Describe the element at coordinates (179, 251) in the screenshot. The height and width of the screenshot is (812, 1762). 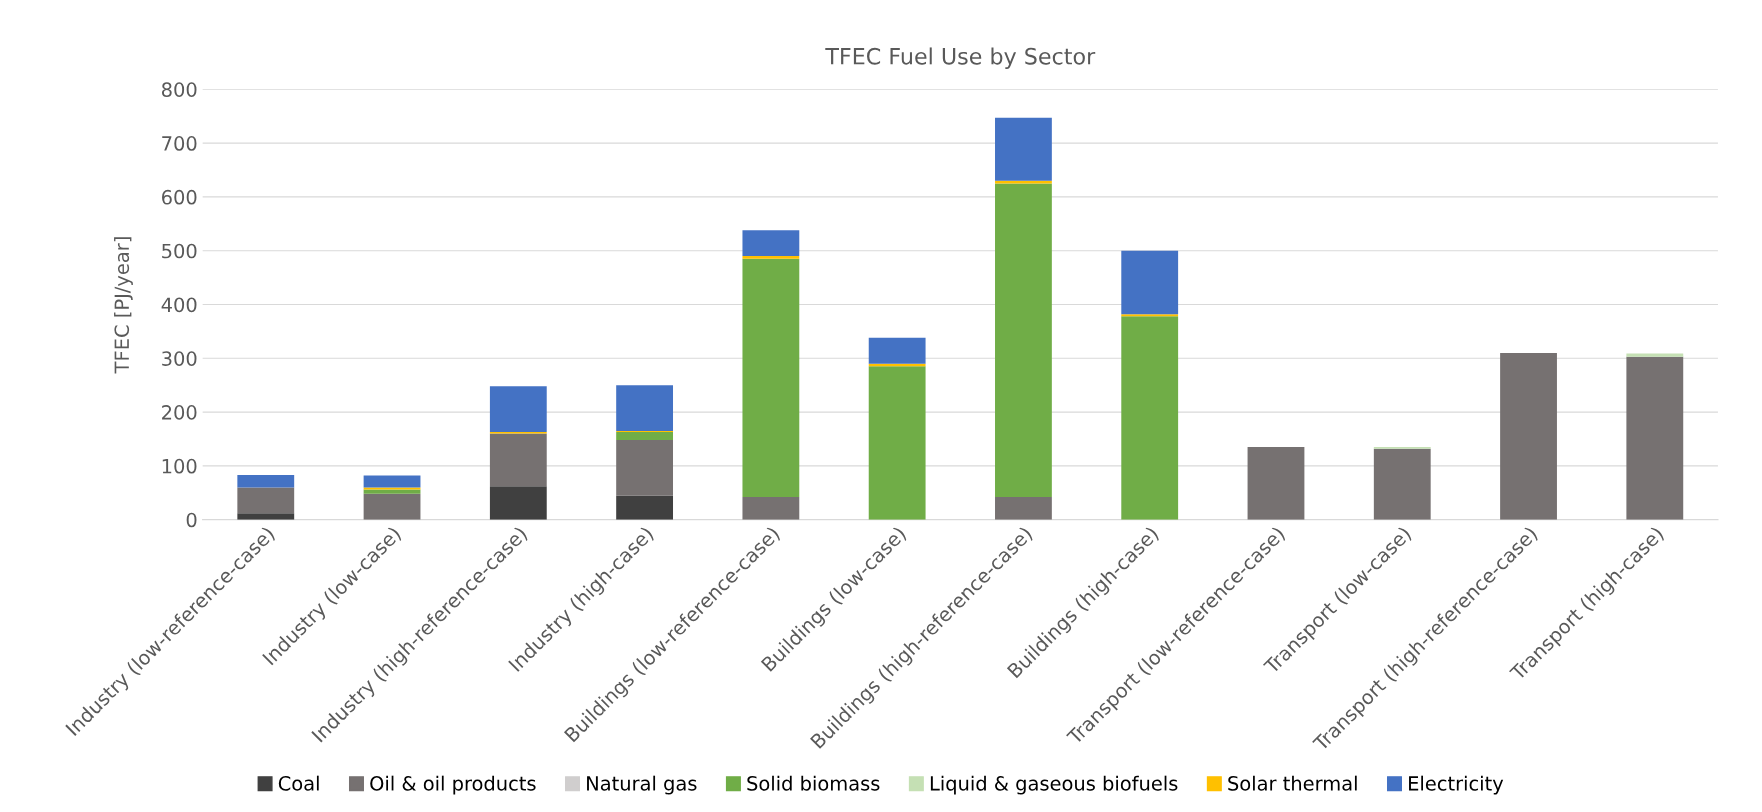
I see `y-tick-label: 500` at that location.